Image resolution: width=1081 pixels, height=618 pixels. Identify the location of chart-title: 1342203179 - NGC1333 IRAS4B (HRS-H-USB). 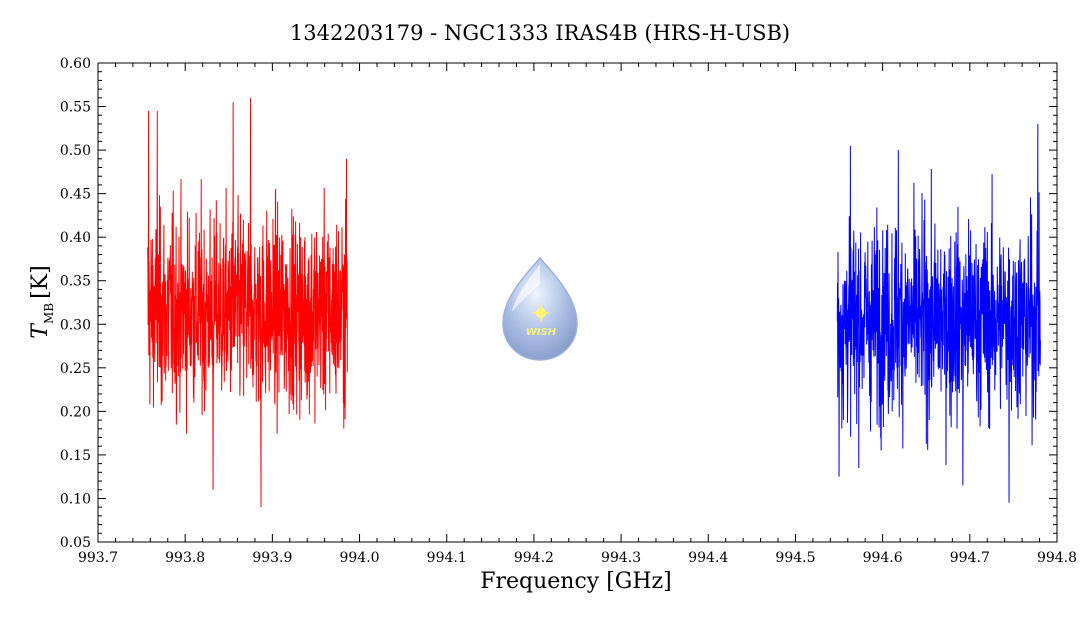
(540, 33).